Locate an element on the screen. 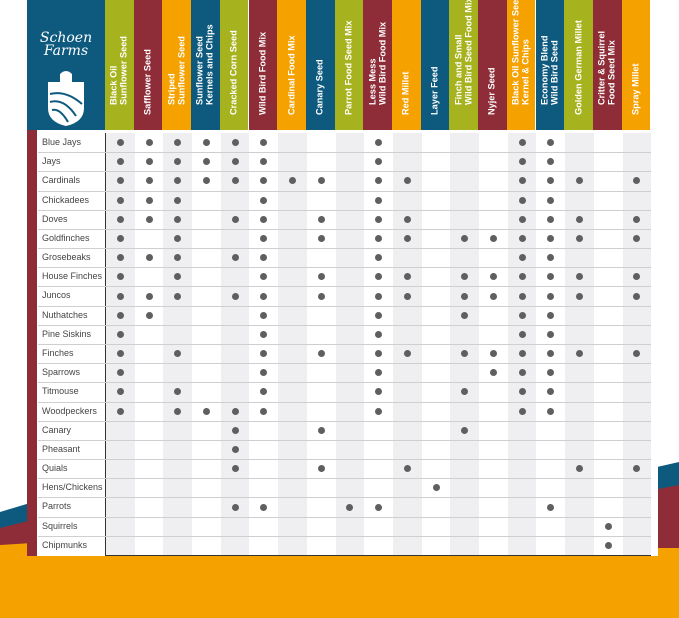 The image size is (679, 618). row-label: Chipmunks is located at coordinates (65, 544).